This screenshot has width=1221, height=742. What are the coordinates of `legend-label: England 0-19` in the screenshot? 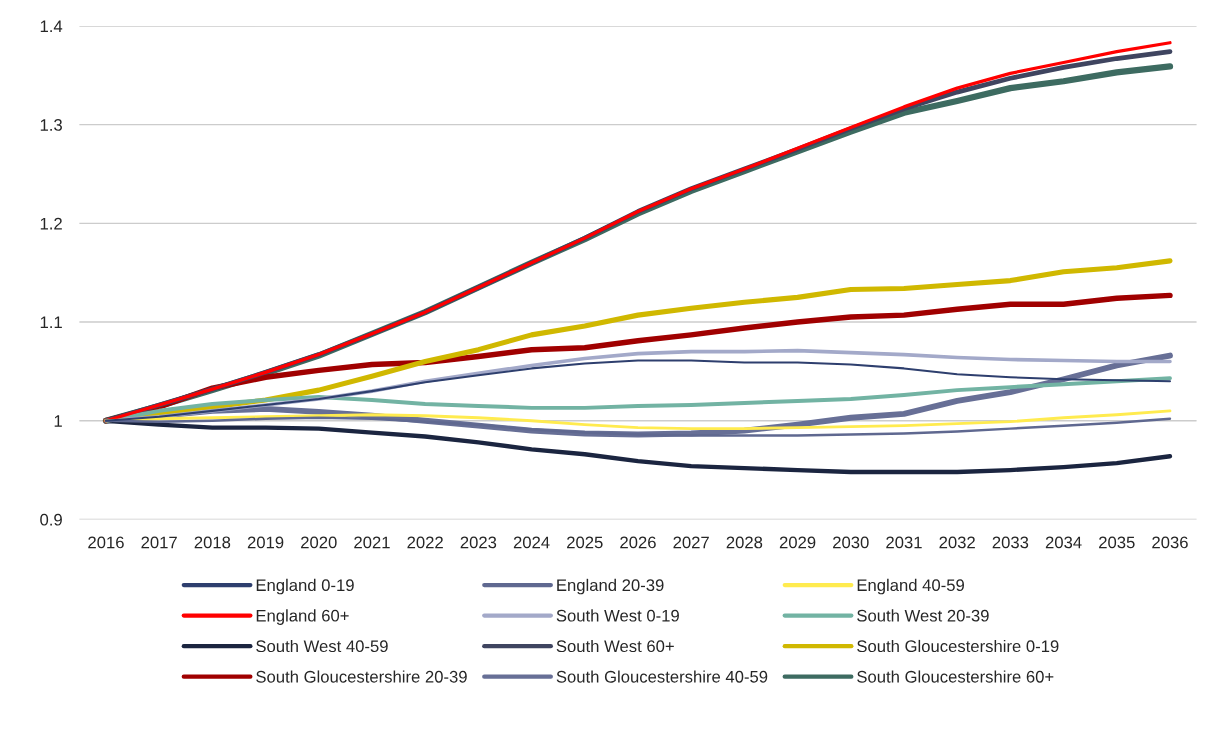 It's located at (305, 586).